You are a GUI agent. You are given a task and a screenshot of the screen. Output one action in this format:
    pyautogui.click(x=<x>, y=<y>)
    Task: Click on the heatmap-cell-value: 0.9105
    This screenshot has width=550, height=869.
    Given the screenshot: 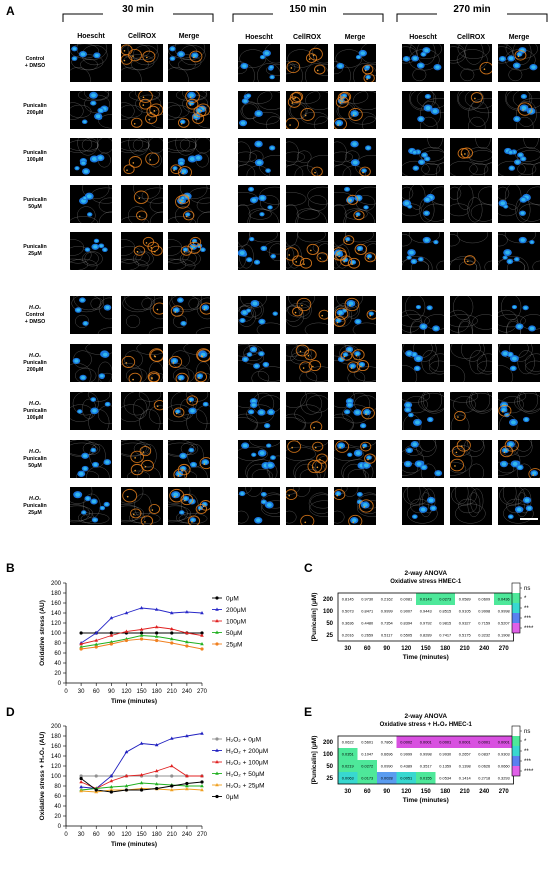 What is the action you would take?
    pyautogui.click(x=465, y=611)
    